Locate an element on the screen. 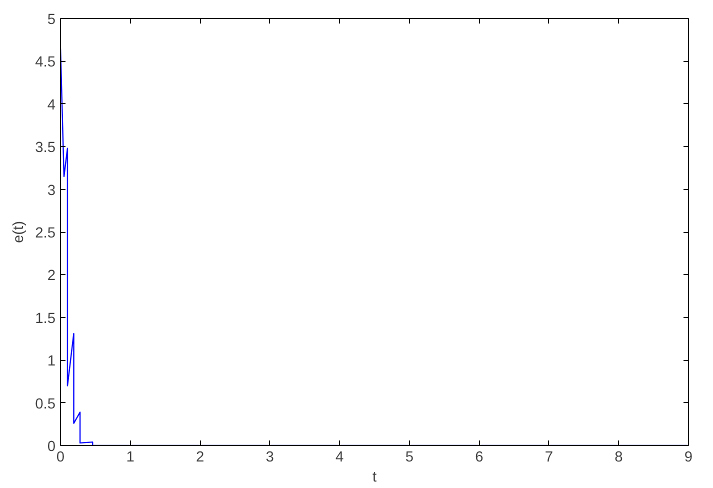 The height and width of the screenshot is (488, 713). x-tick-label: 9 is located at coordinates (688, 458).